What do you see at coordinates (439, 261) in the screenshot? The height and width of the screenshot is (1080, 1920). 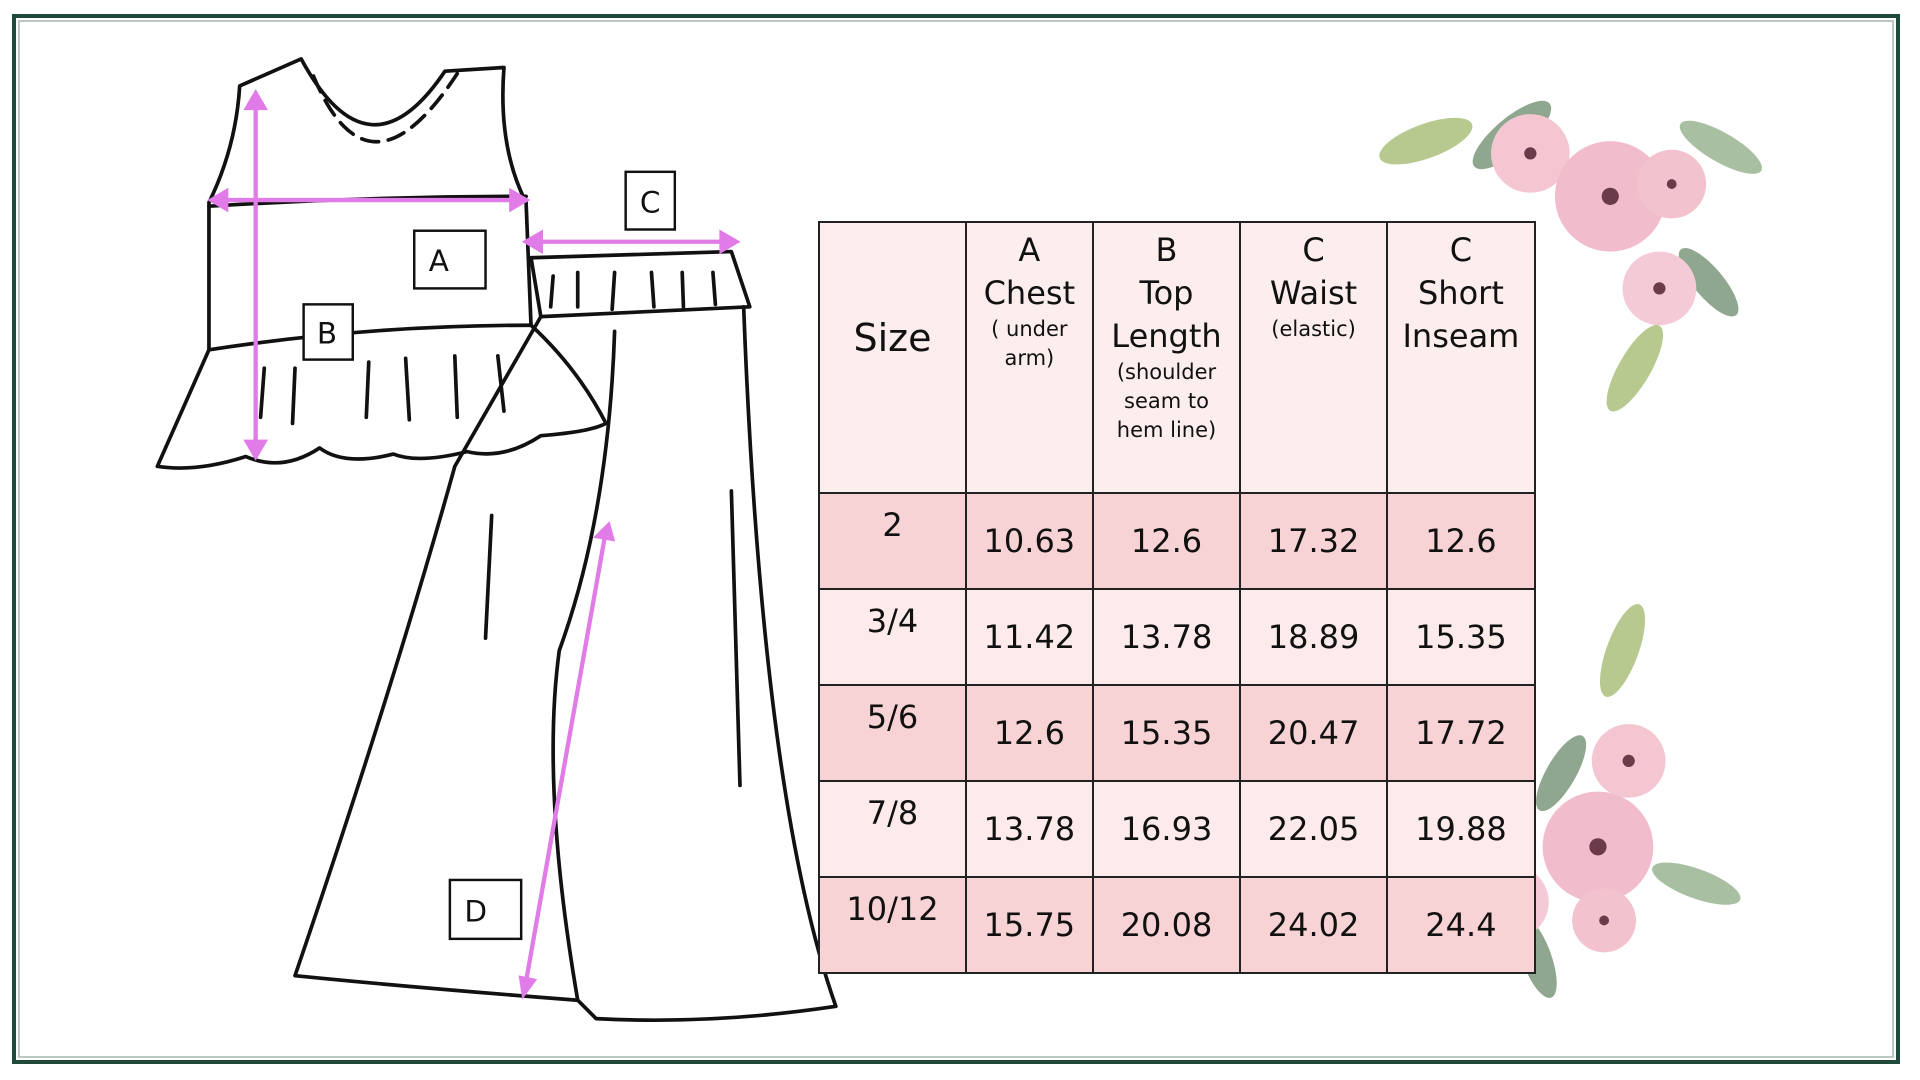 I see `label-a: A` at bounding box center [439, 261].